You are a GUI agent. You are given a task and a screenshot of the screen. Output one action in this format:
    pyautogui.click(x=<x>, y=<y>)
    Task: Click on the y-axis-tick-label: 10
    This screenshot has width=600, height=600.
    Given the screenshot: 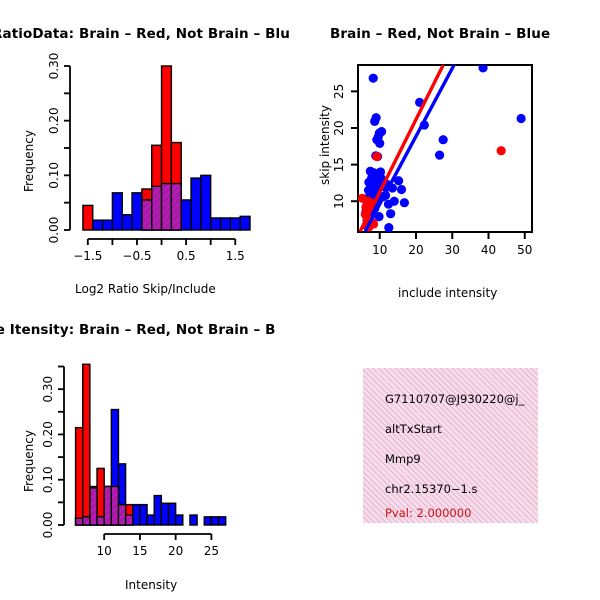 What is the action you would take?
    pyautogui.click(x=339, y=201)
    